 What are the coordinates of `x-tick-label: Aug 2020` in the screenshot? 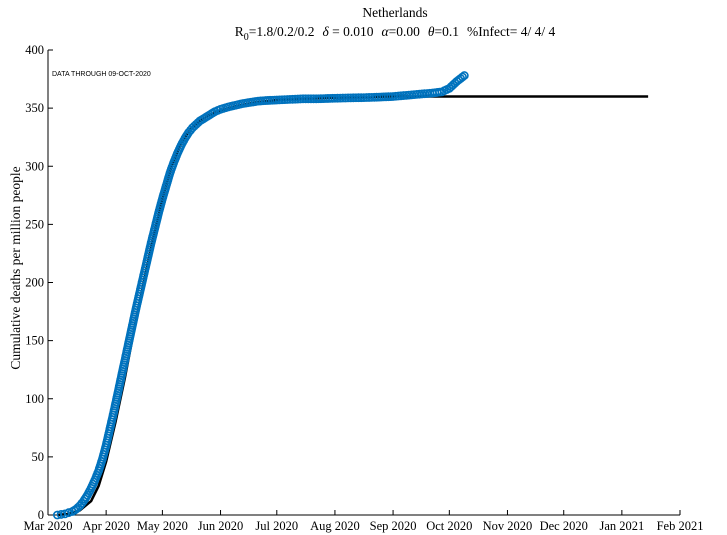 It's located at (335, 526).